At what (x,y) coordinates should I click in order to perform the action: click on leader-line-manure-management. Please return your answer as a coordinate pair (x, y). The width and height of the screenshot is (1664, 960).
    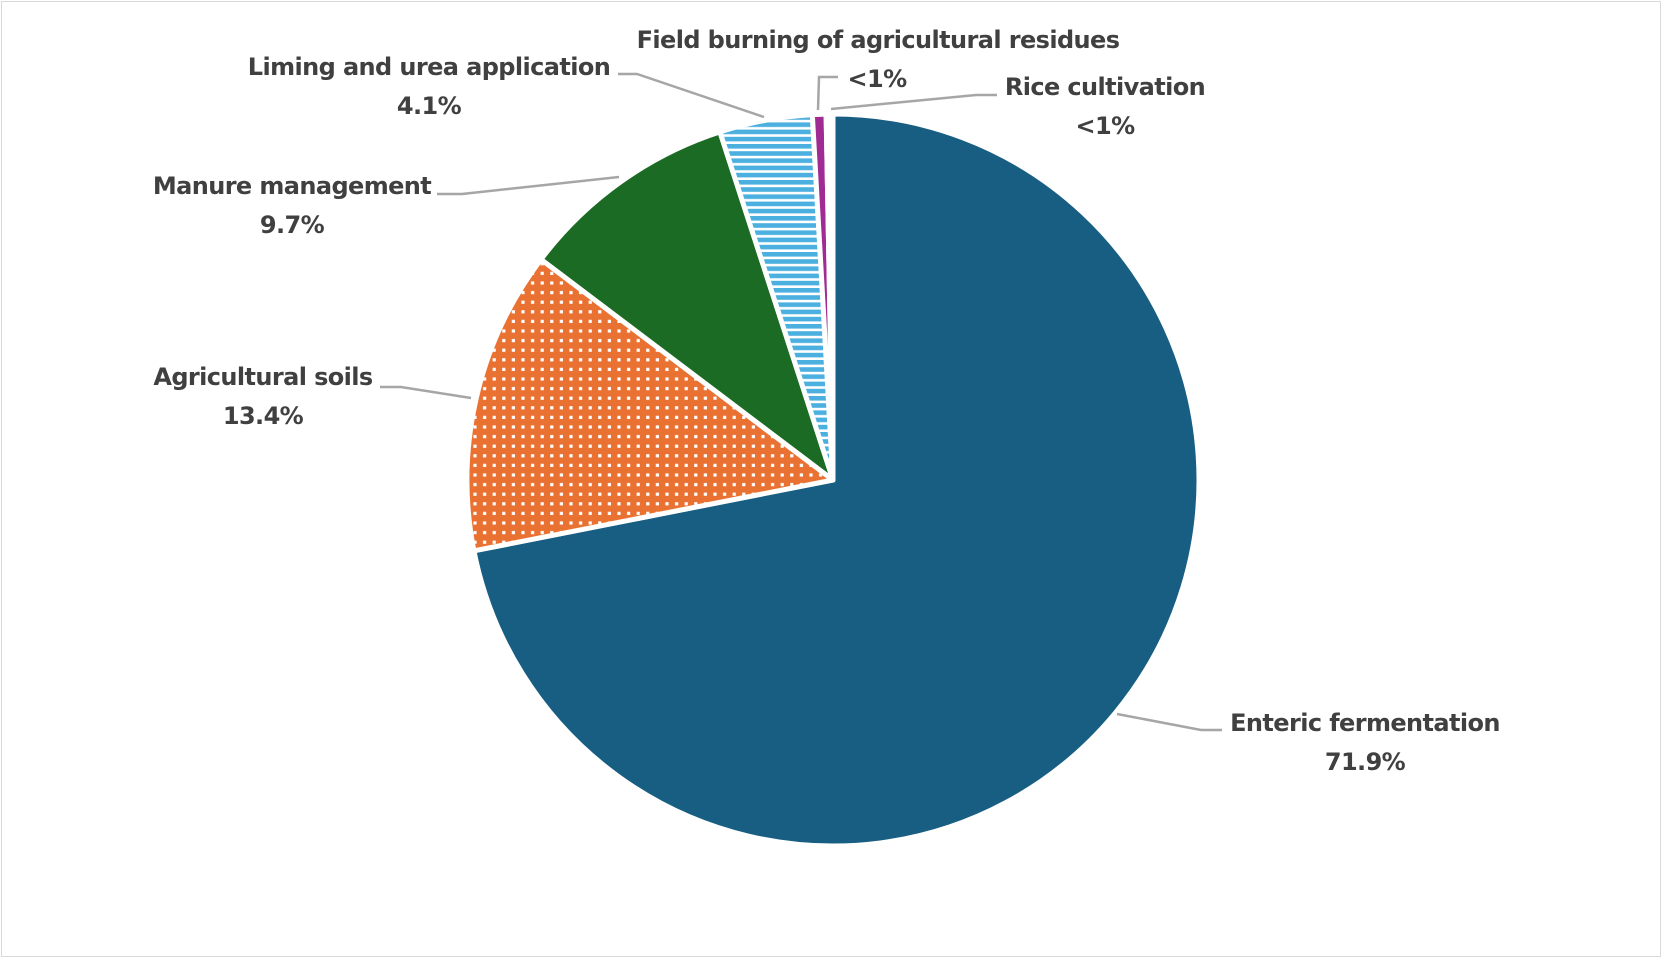
    Looking at the image, I should click on (528, 185).